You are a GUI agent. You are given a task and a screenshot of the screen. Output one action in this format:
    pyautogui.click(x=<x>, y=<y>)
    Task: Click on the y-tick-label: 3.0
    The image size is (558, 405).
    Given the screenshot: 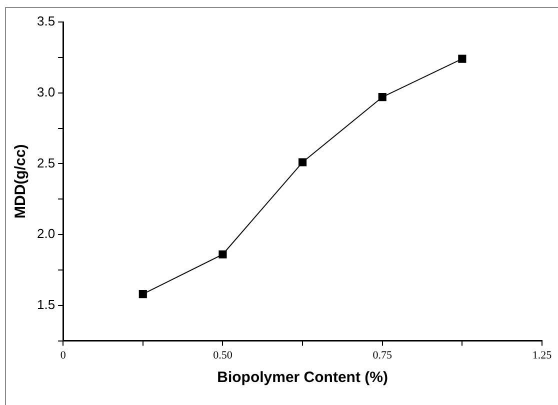 What is the action you would take?
    pyautogui.click(x=46, y=92)
    